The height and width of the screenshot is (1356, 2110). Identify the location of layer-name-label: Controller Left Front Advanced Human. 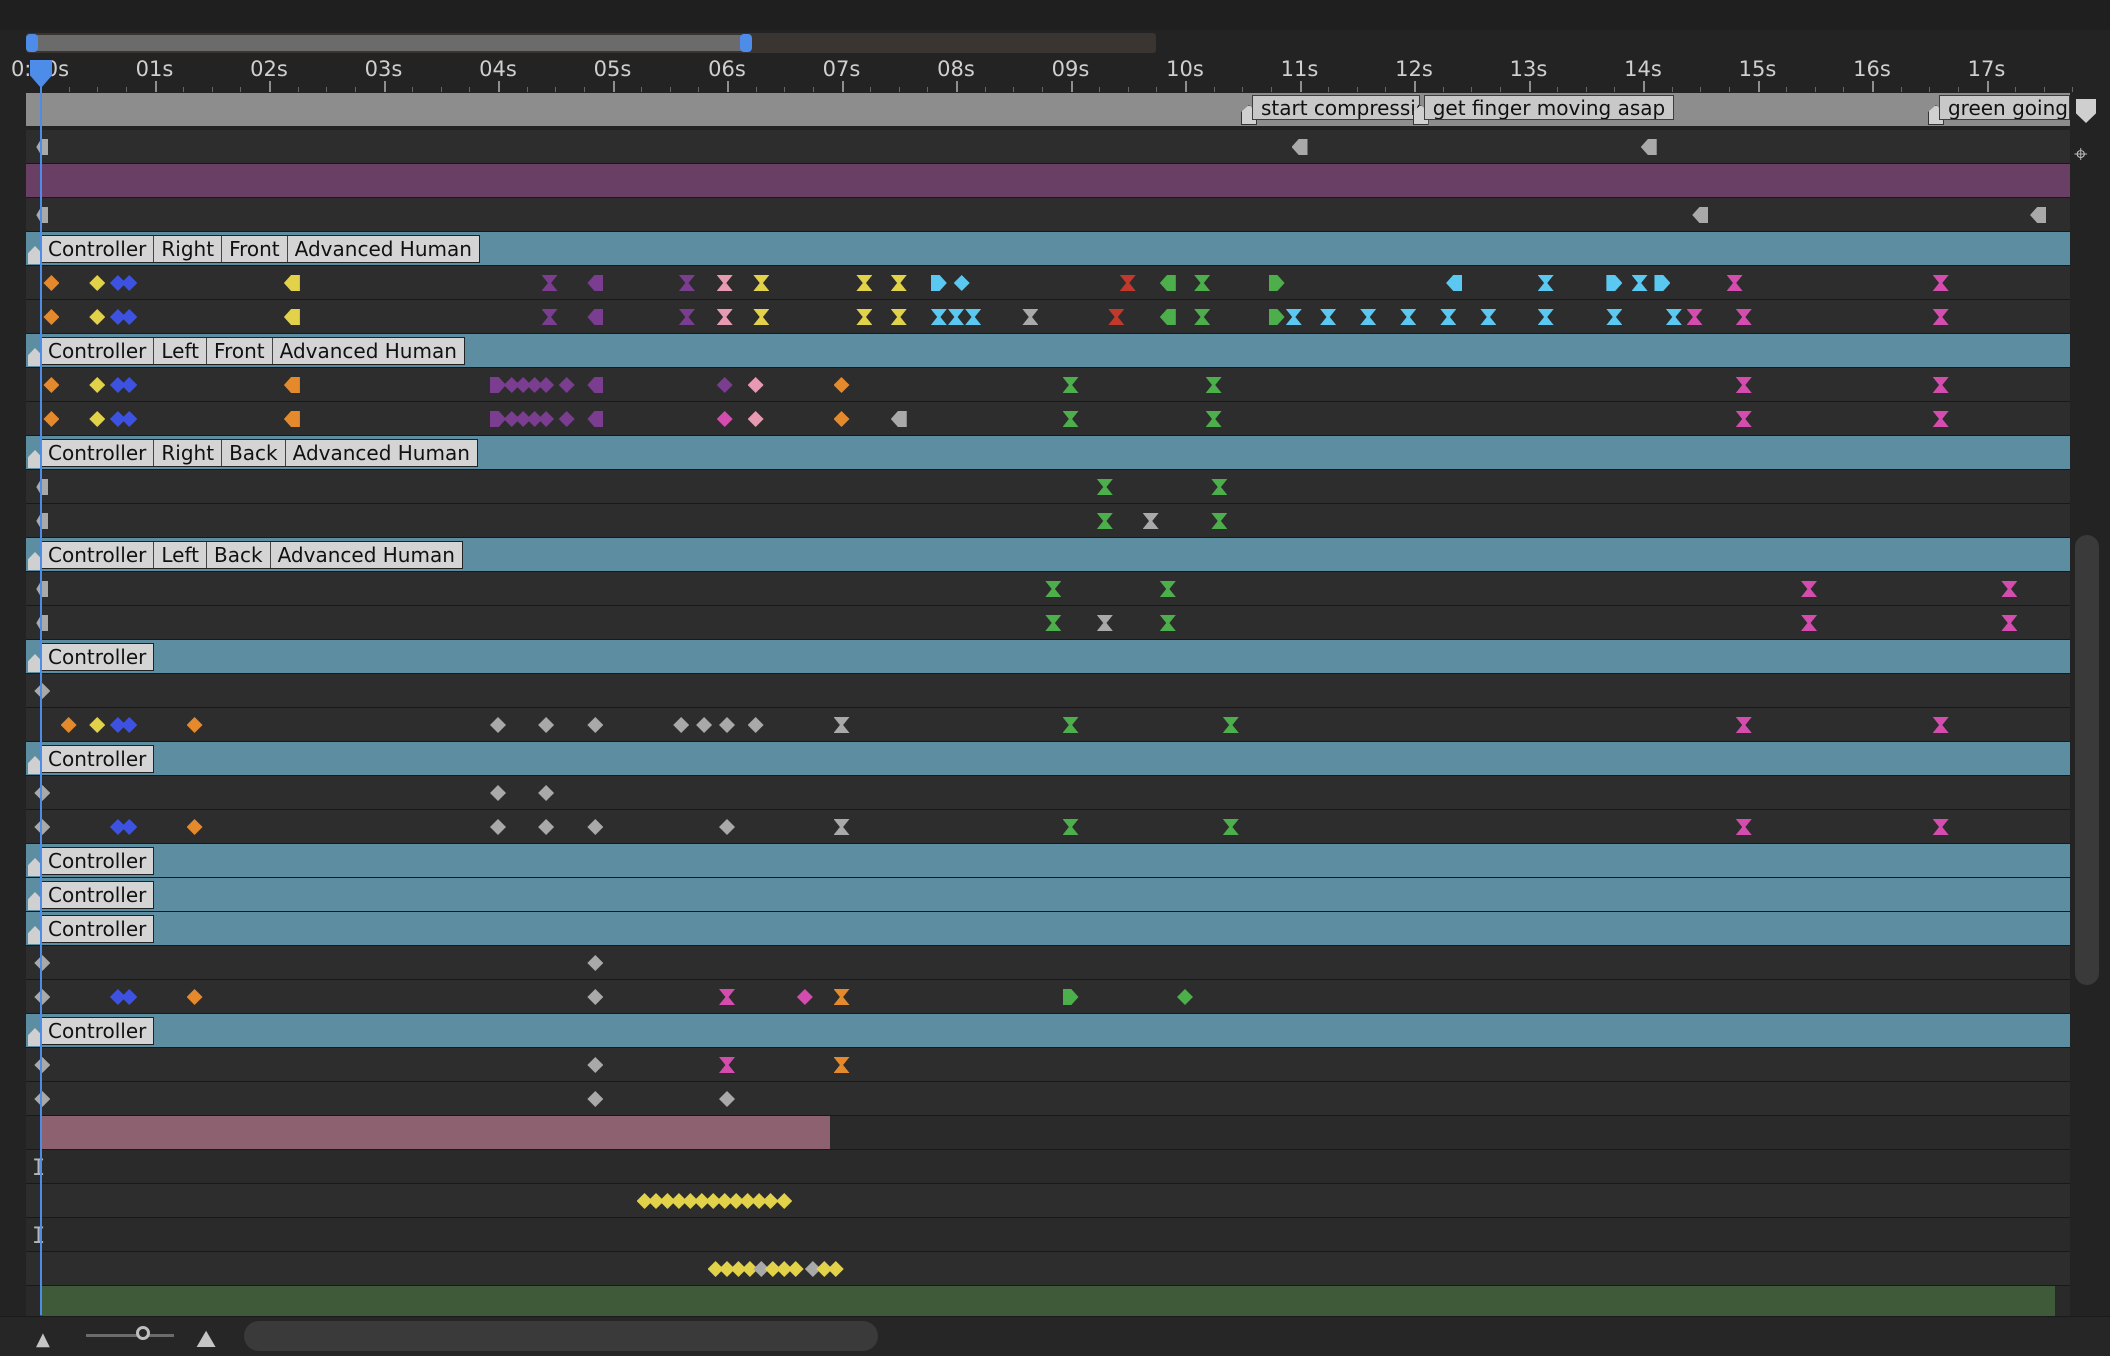
(252, 351).